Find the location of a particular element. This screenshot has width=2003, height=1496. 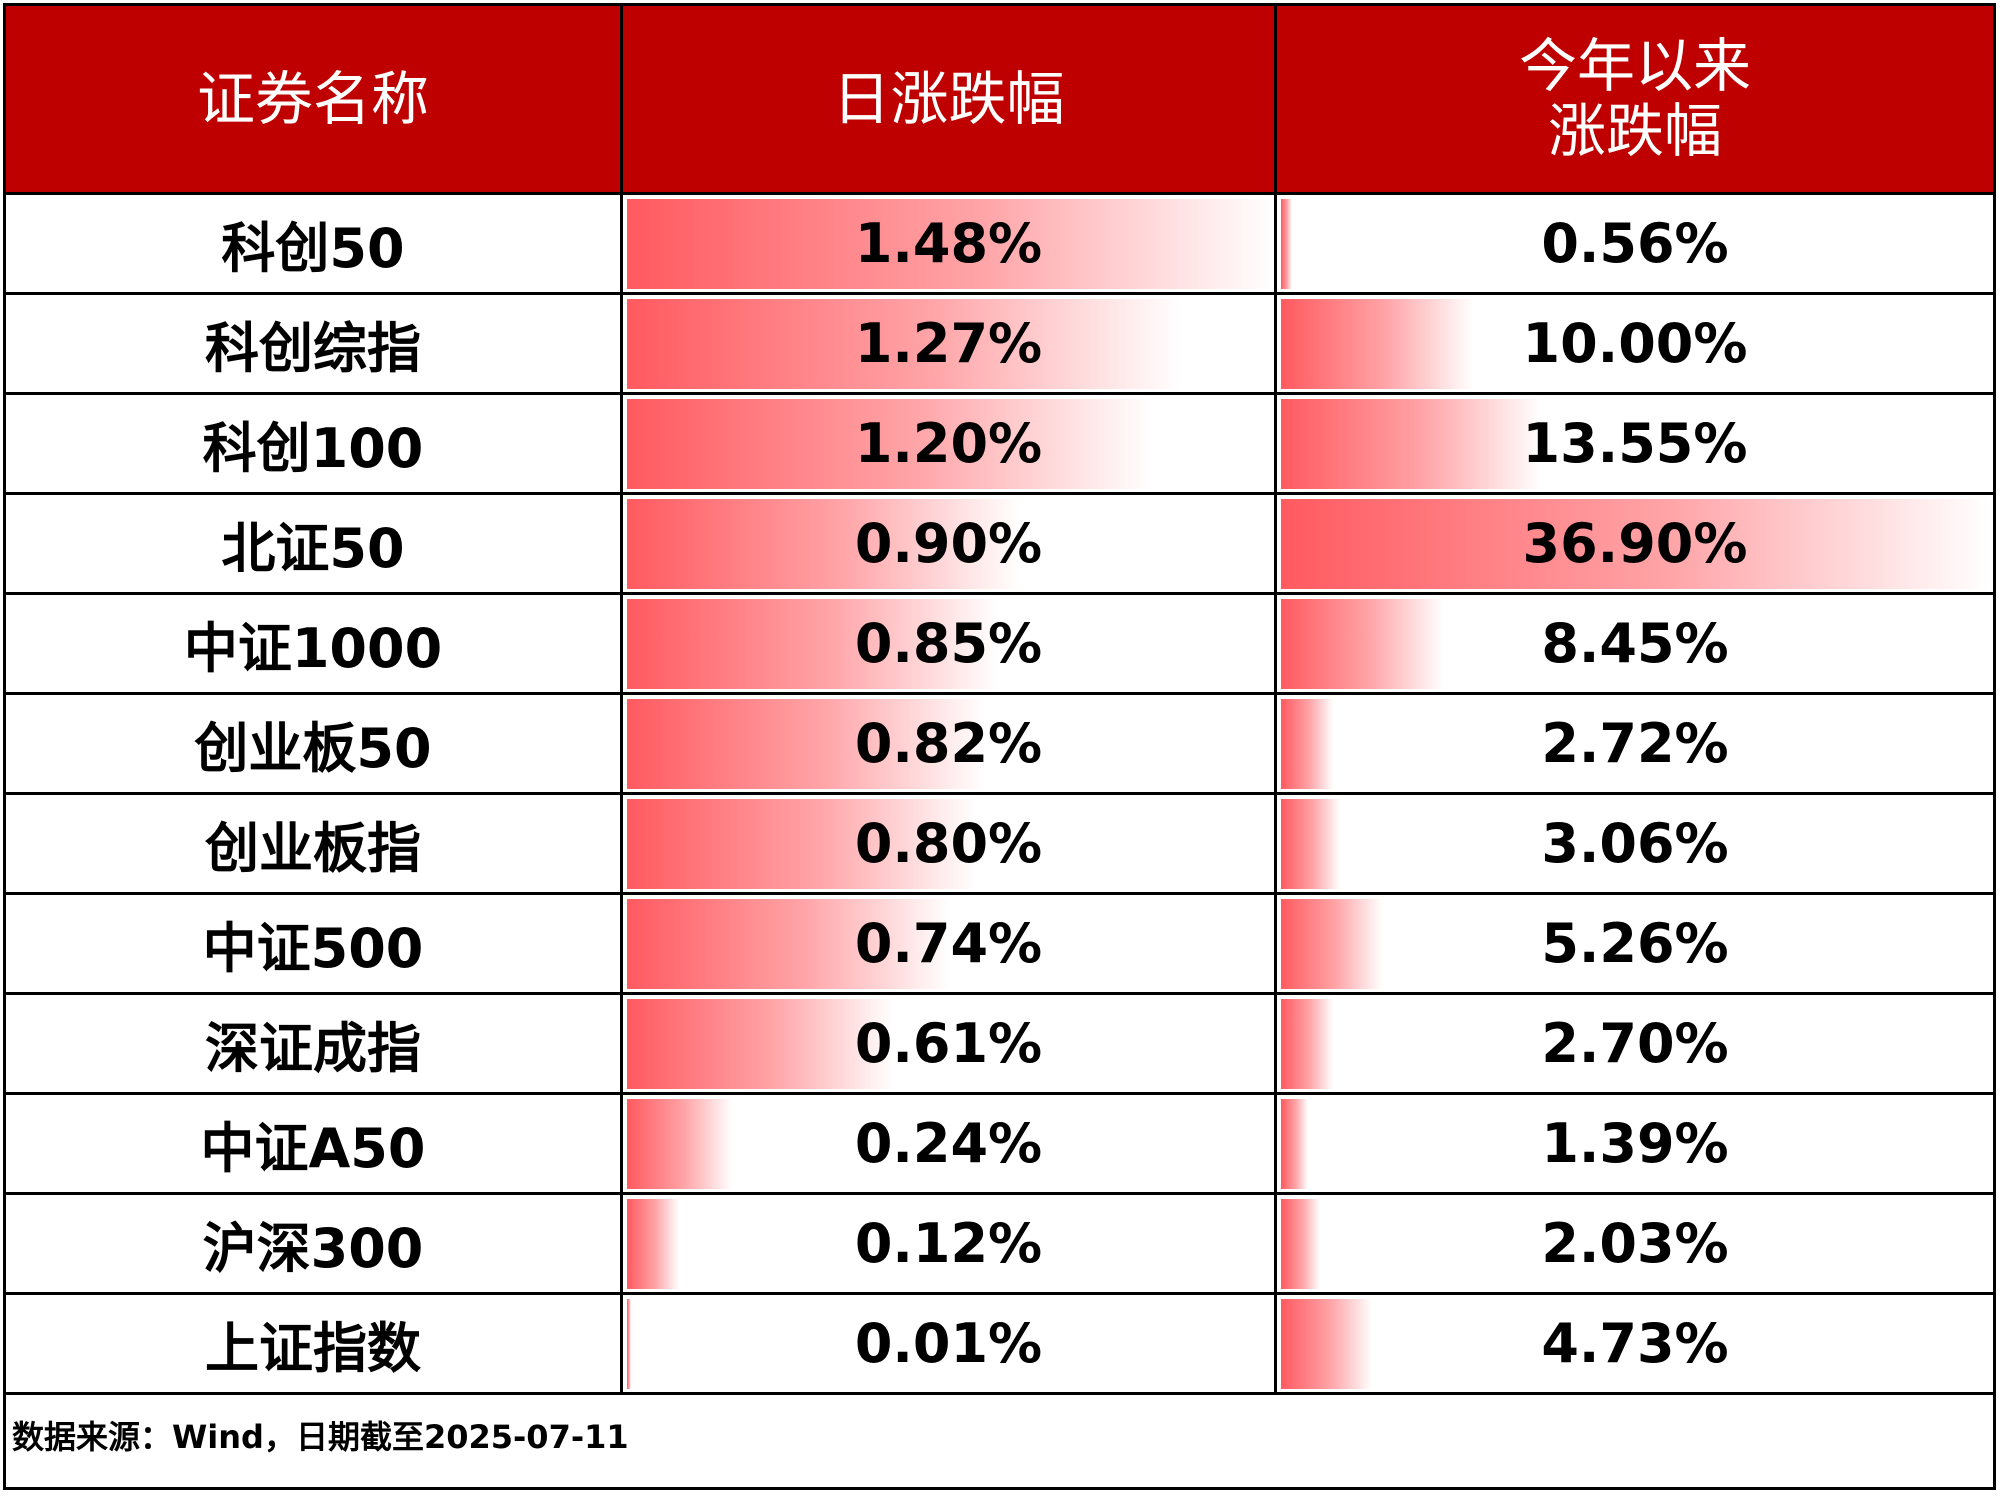

value-cell: 0.80% is located at coordinates (950, 845).